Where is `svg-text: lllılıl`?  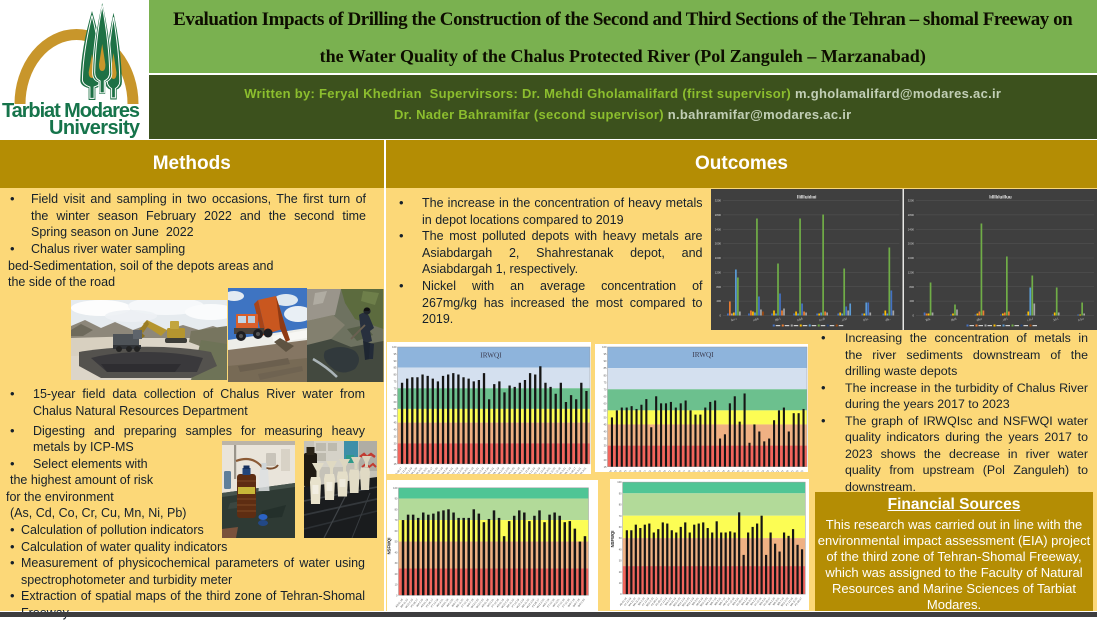 svg-text: lllılıl is located at coordinates (954, 320).